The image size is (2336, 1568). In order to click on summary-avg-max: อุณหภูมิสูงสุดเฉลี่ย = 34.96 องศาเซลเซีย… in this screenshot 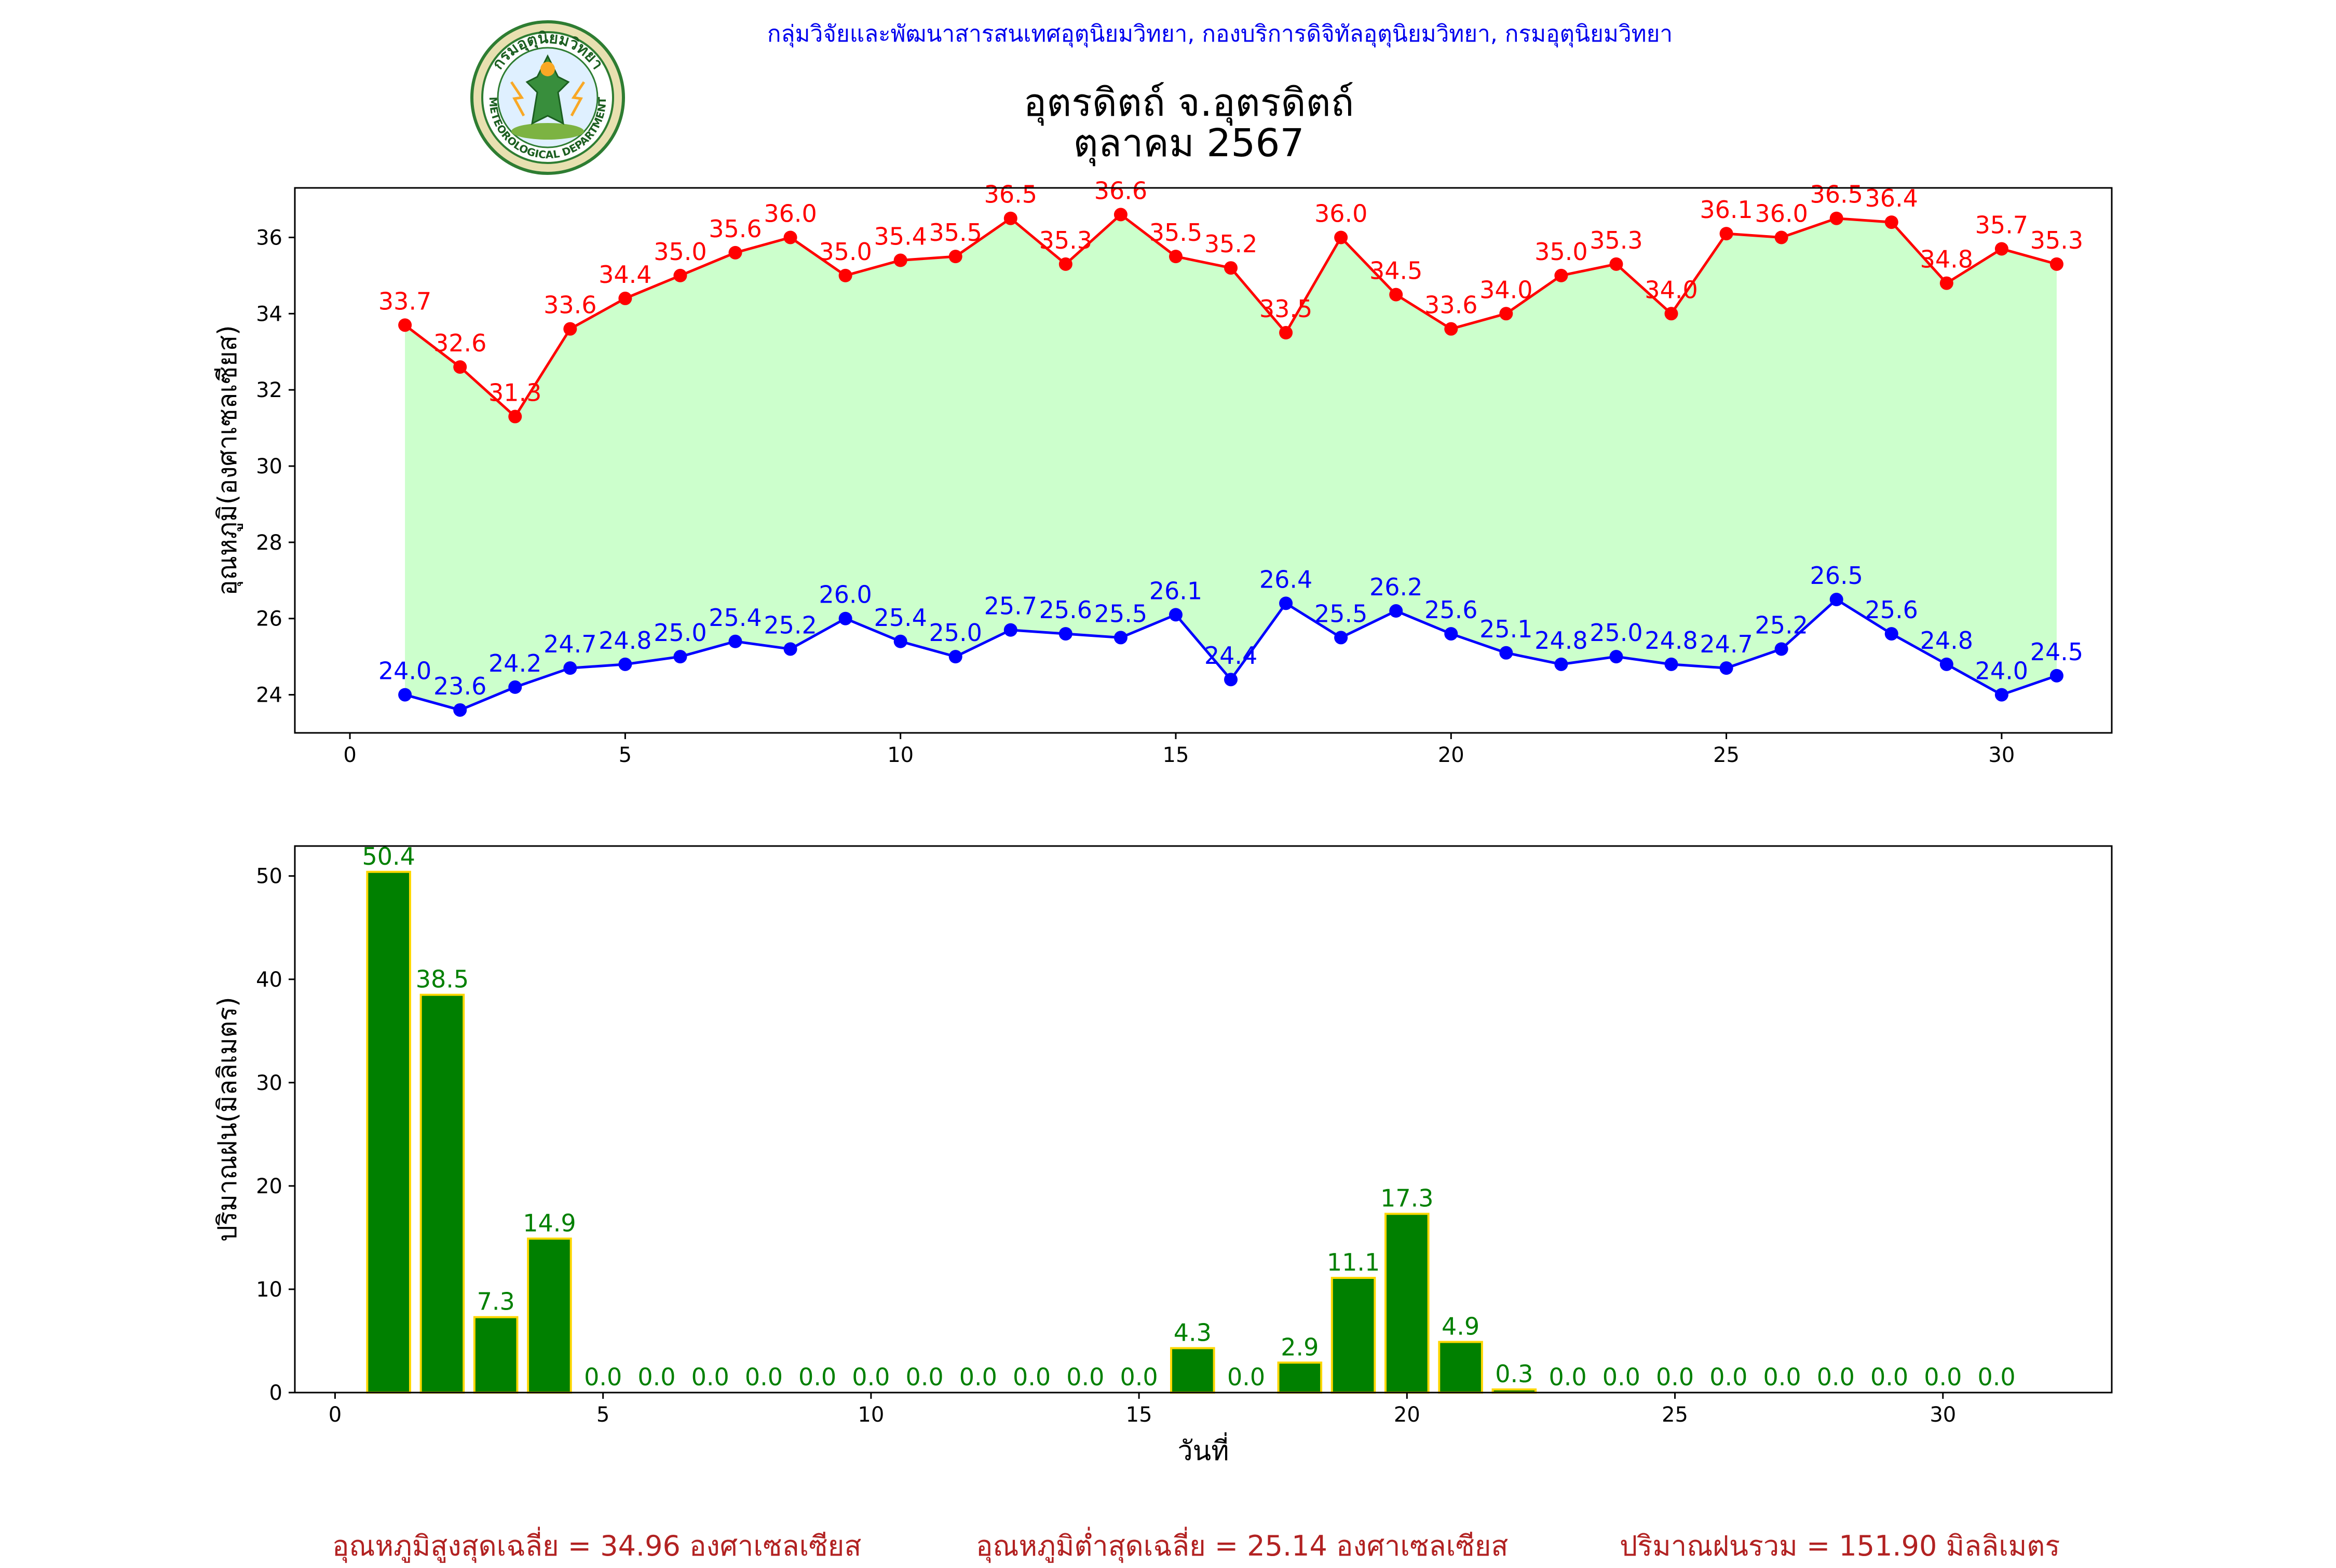, I will do `click(597, 1546)`.